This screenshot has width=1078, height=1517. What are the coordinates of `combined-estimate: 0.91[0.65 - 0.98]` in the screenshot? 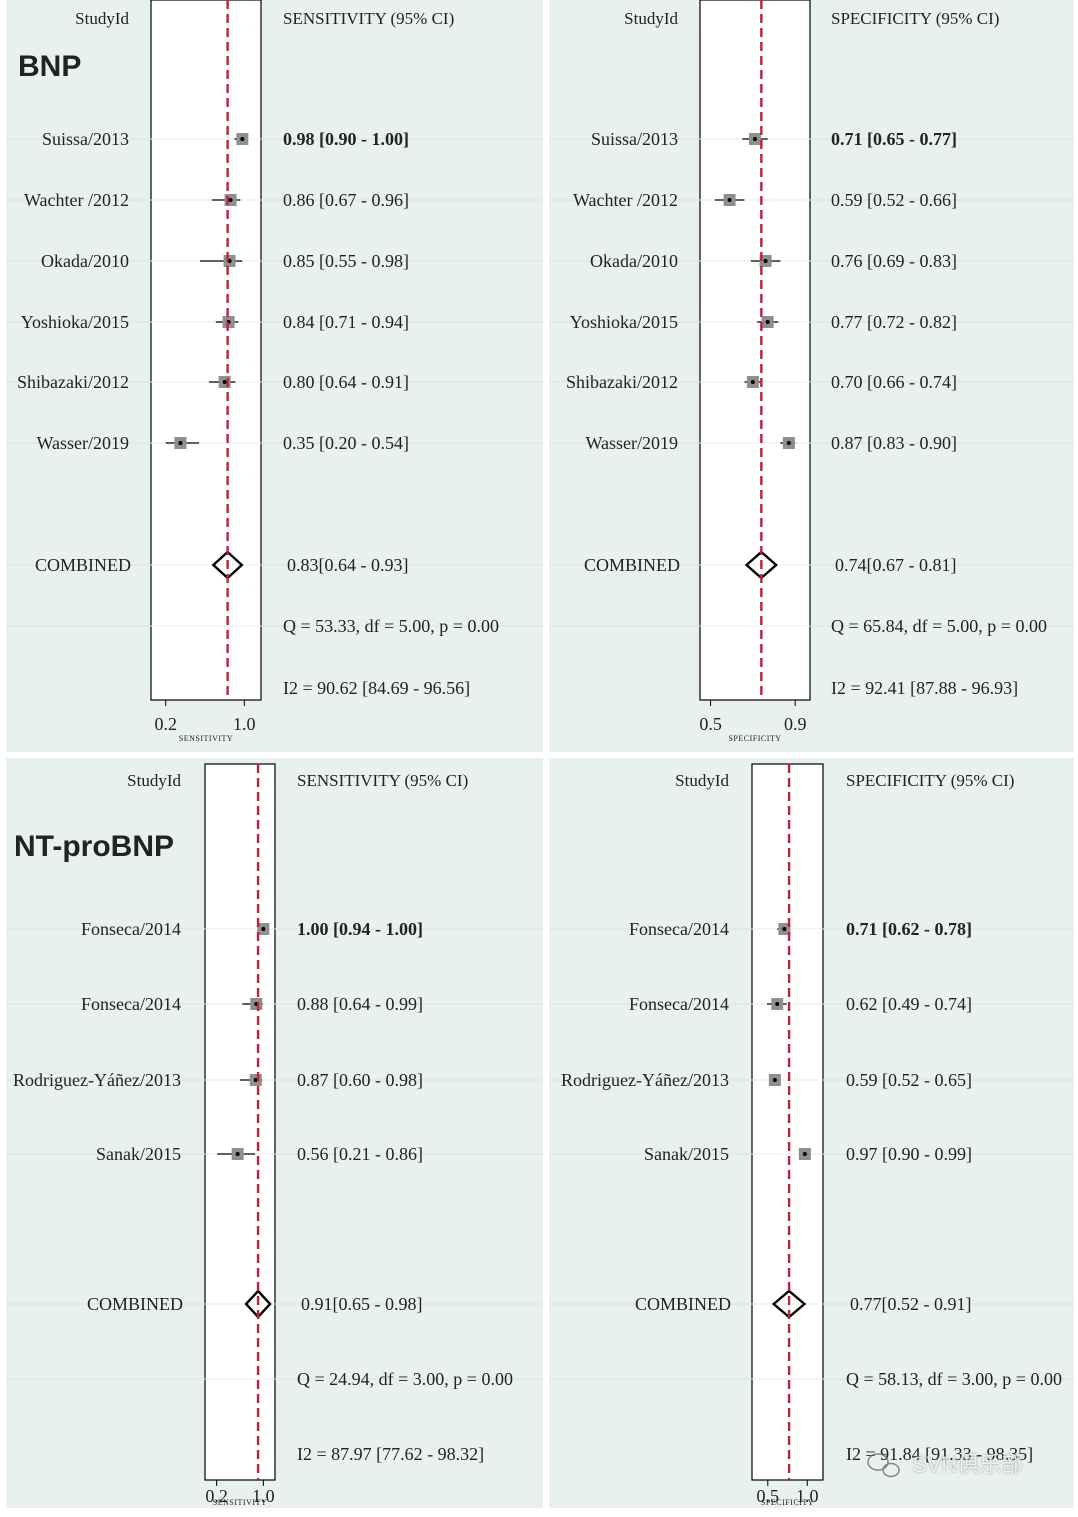 It's located at (361, 1304).